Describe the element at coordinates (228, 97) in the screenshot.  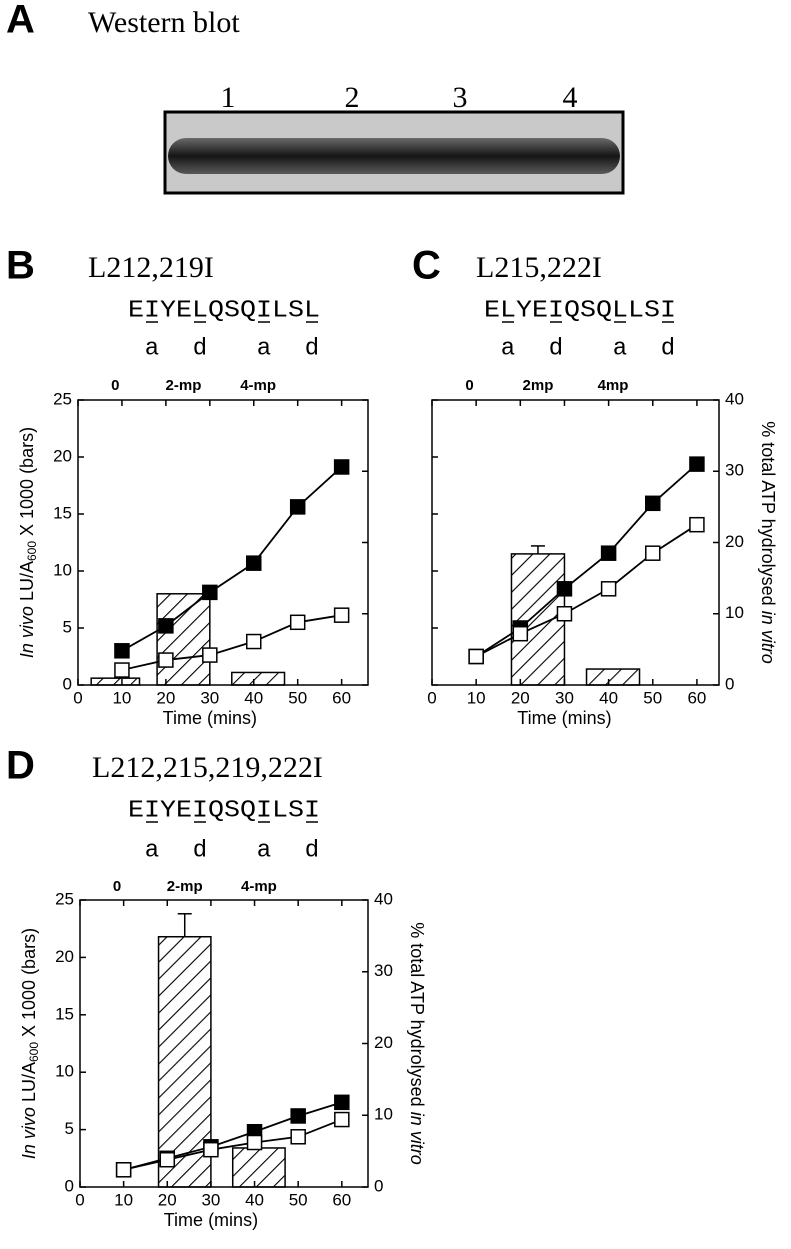
I see `lane-label: 1` at that location.